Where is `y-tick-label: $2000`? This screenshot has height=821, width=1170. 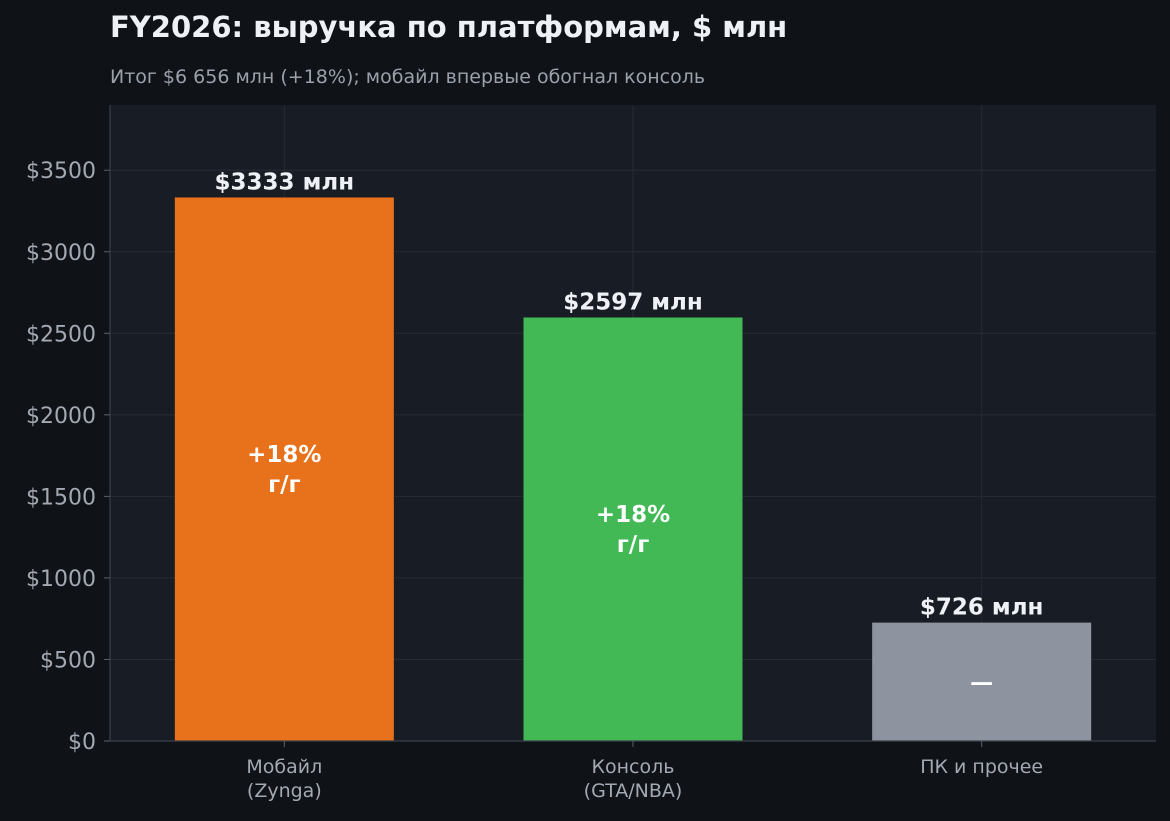 y-tick-label: $2000 is located at coordinates (61, 416).